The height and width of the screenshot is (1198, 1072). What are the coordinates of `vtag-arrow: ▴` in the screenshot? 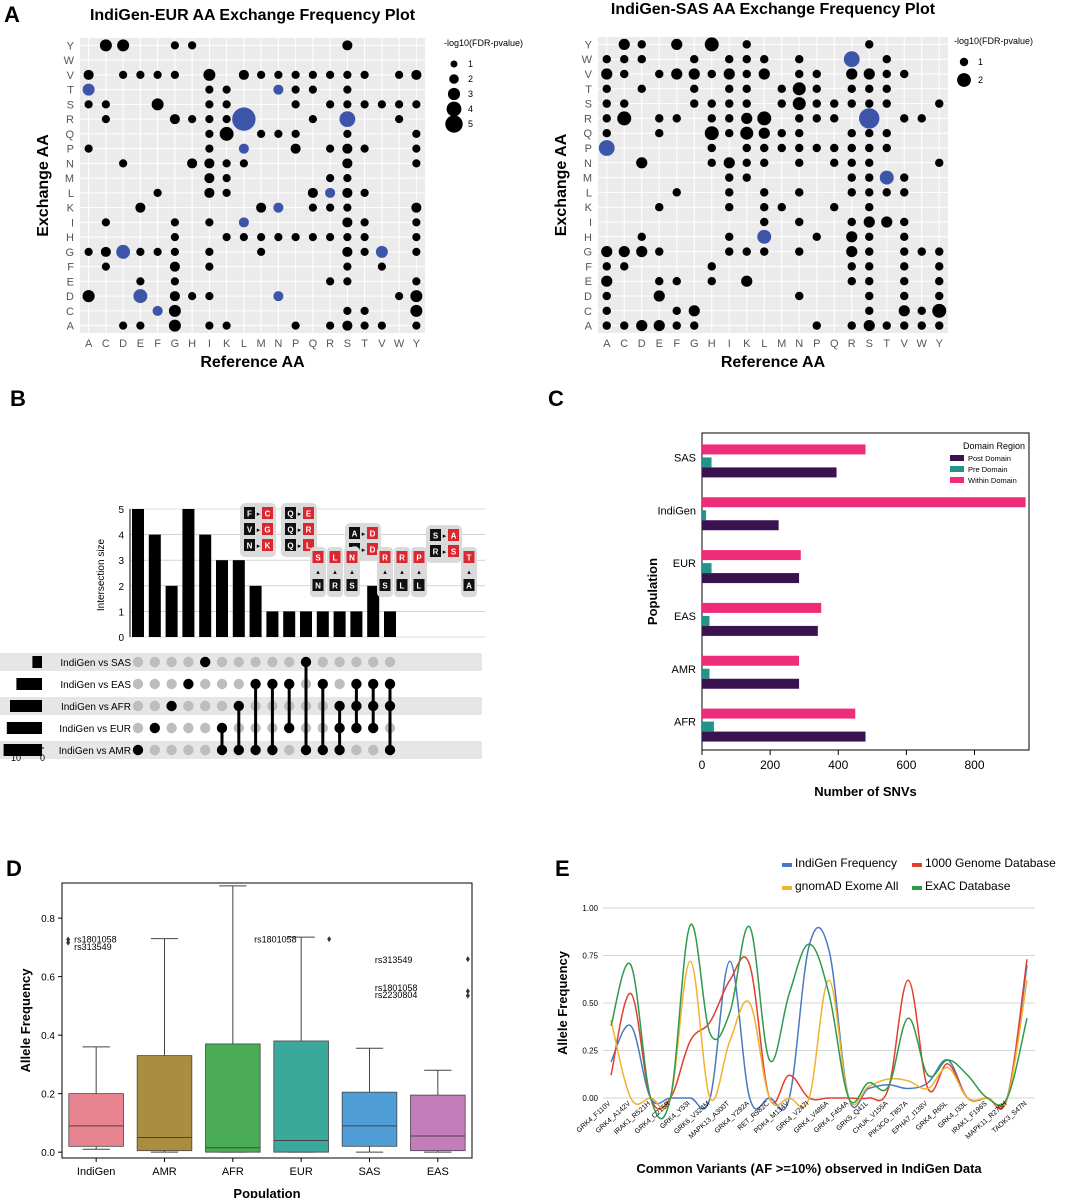 It's located at (385, 572).